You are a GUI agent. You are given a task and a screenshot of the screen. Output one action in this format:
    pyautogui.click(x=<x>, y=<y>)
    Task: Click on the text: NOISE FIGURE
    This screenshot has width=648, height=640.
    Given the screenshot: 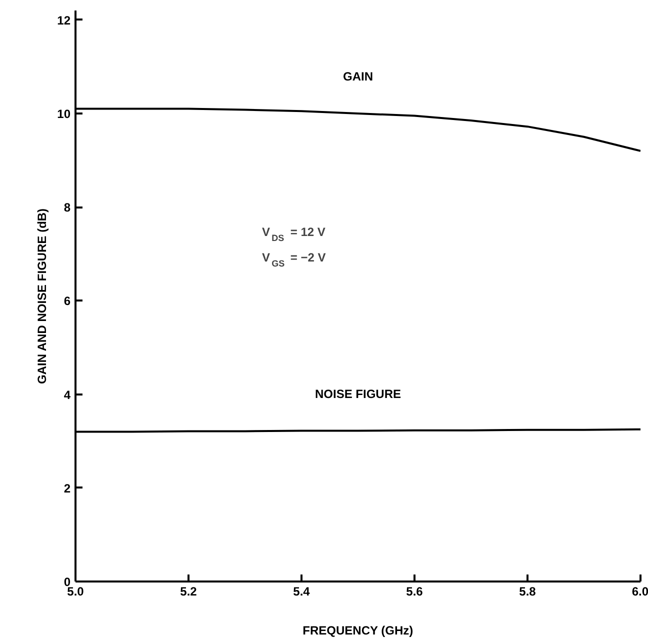 What is the action you would take?
    pyautogui.click(x=358, y=393)
    